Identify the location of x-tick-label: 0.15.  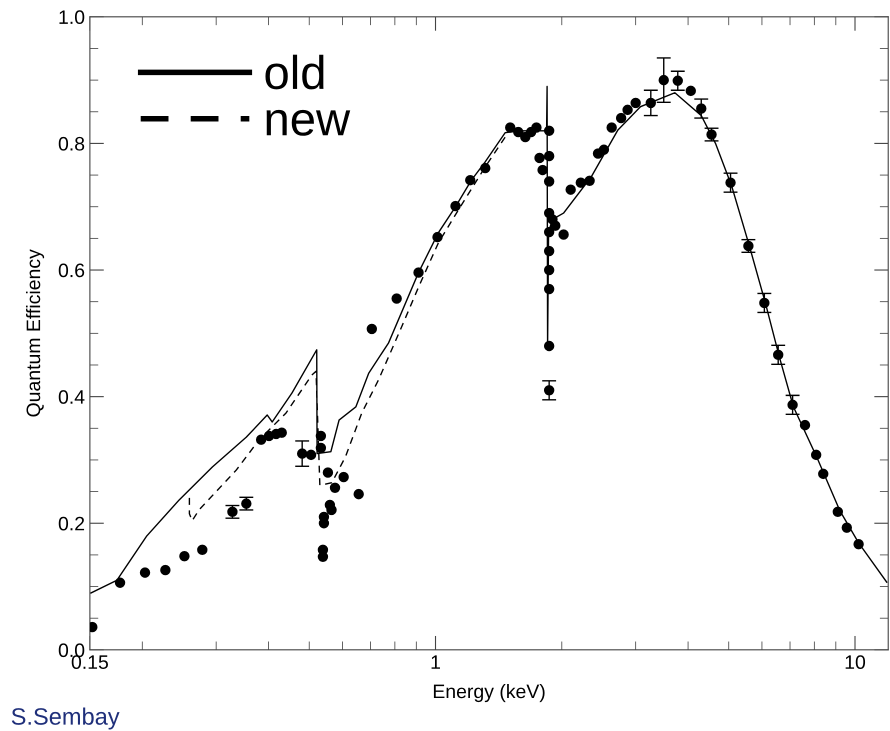
(90, 662).